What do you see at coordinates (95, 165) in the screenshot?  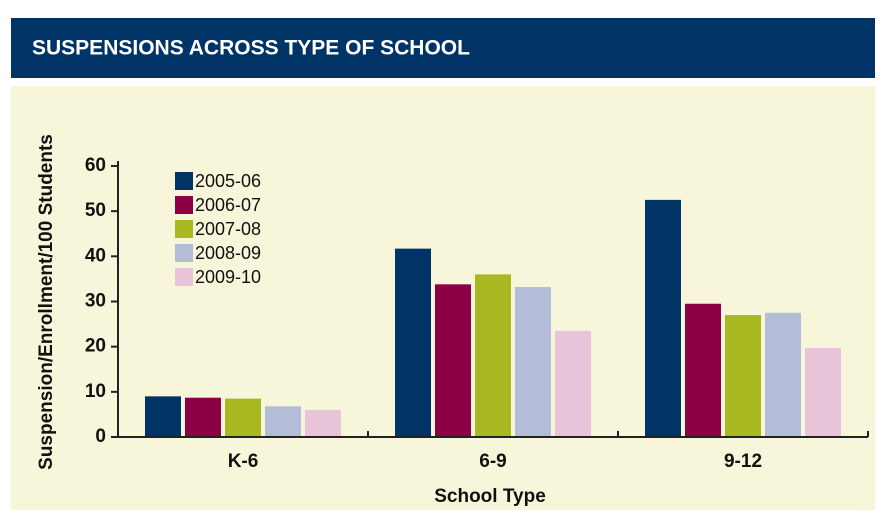 I see `y-tick-label: 60` at bounding box center [95, 165].